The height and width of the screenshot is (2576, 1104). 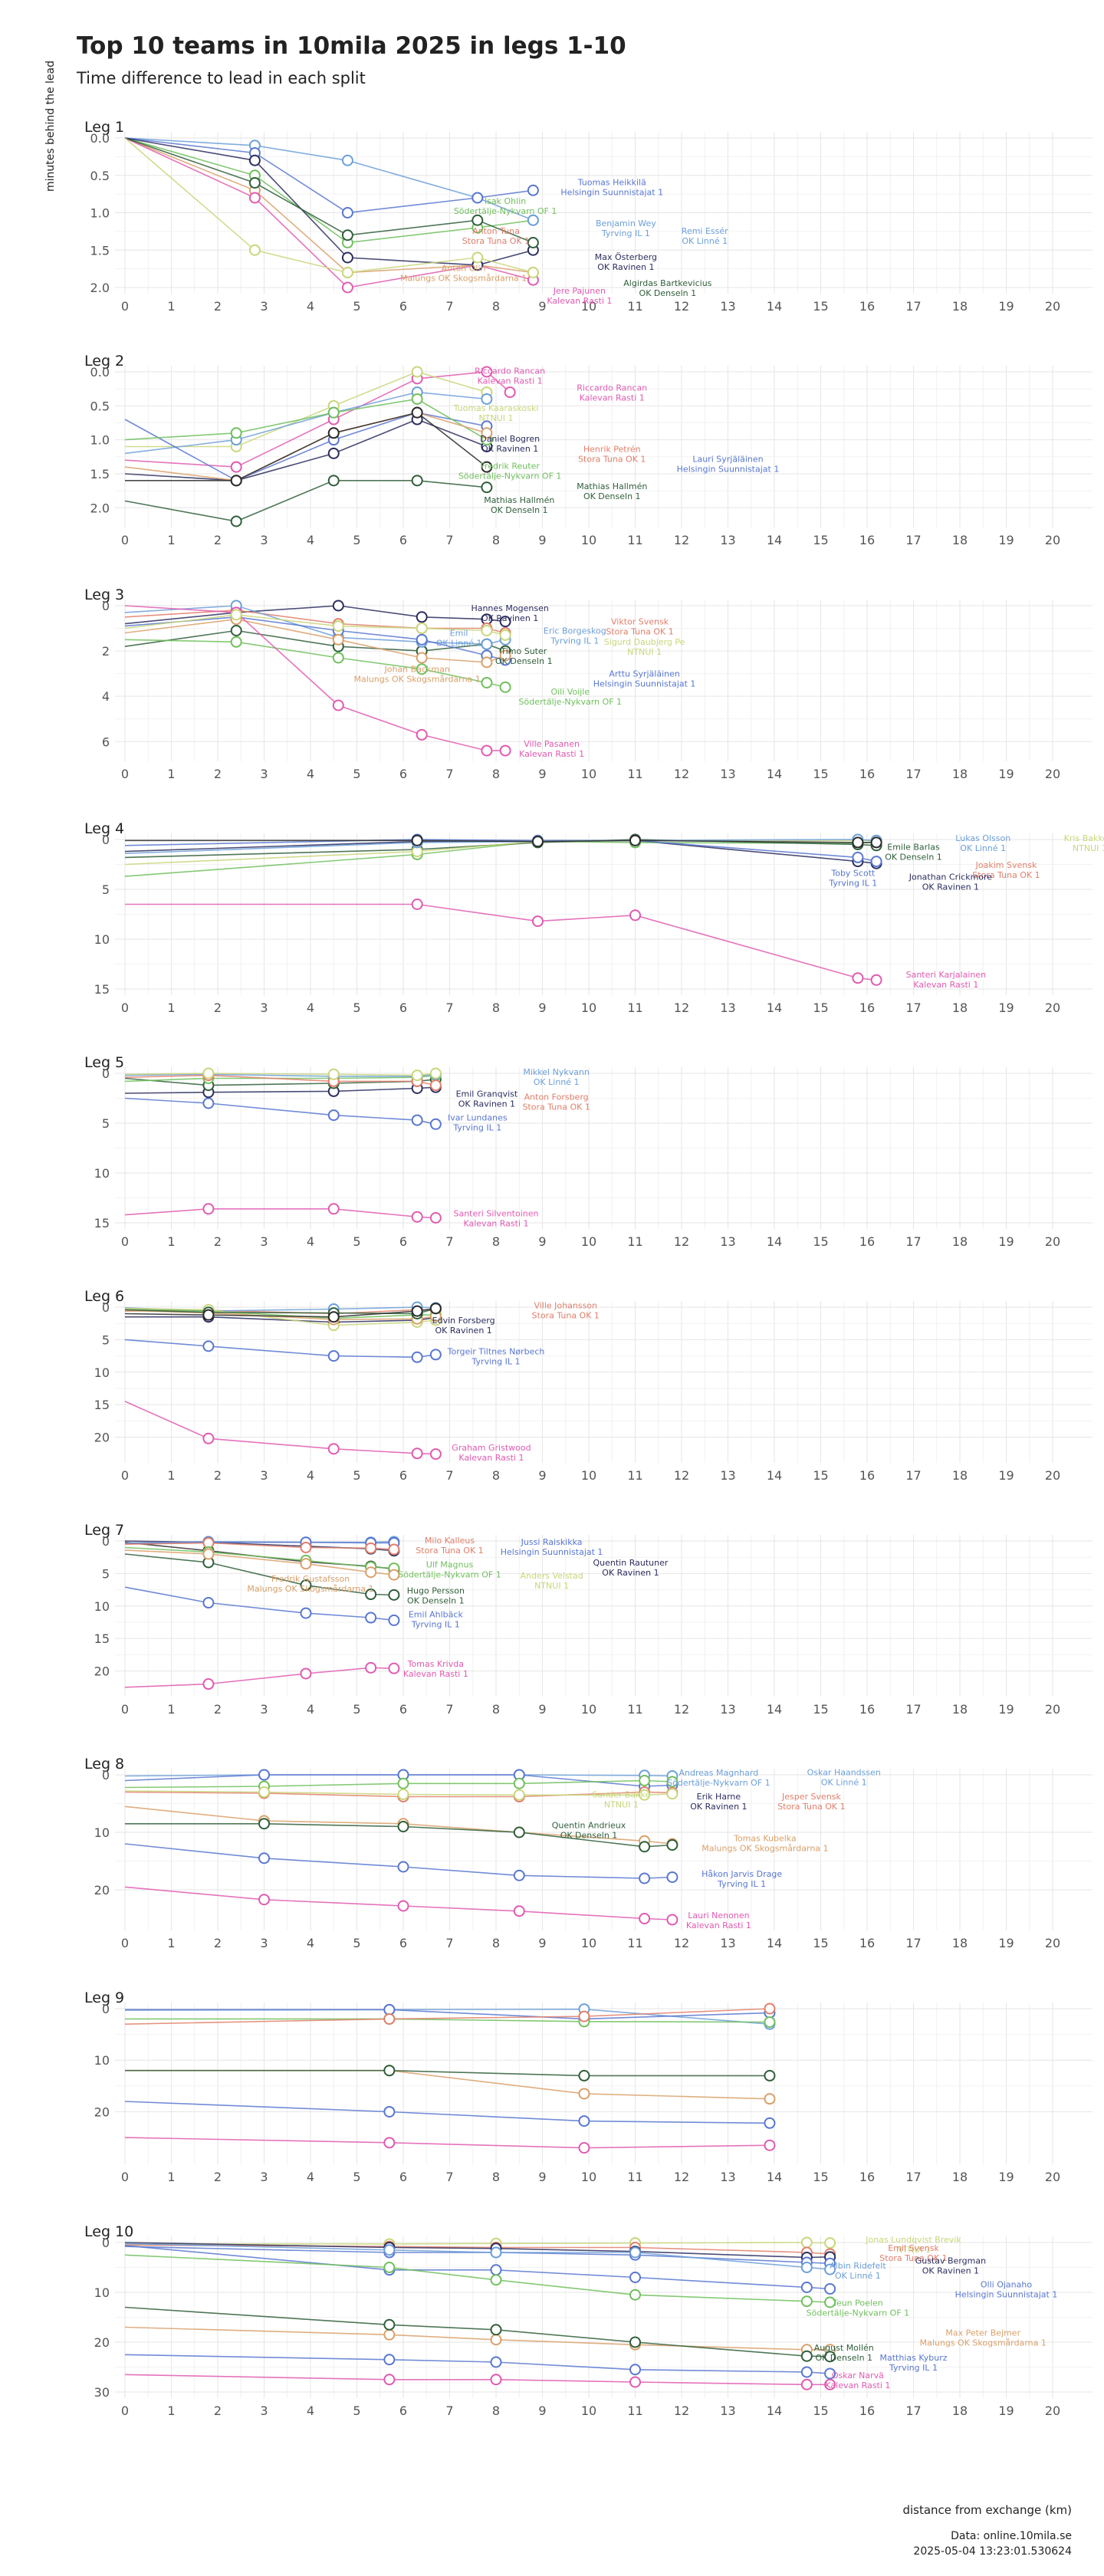 I want to click on chart-subtitle: Time difference to lead in each split, so click(x=222, y=78).